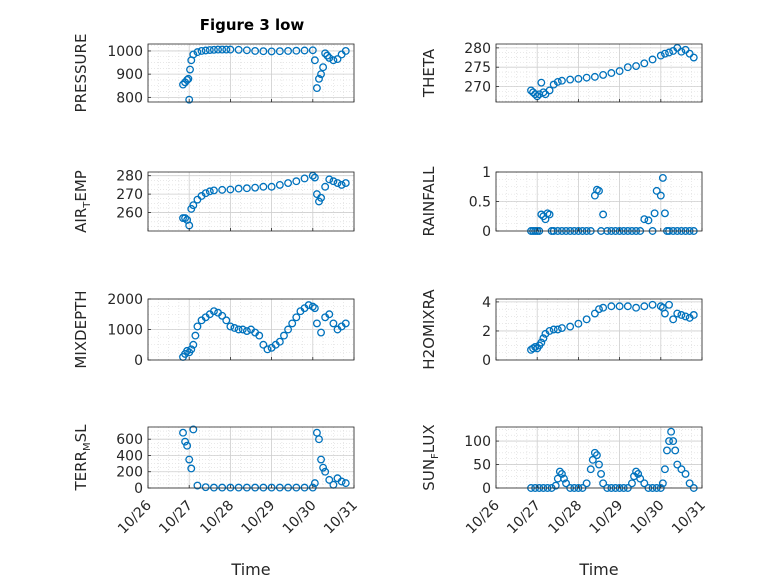 This screenshot has height=583, width=778. Describe the element at coordinates (689, 518) in the screenshot. I see `x-tick-label: 10/31` at that location.